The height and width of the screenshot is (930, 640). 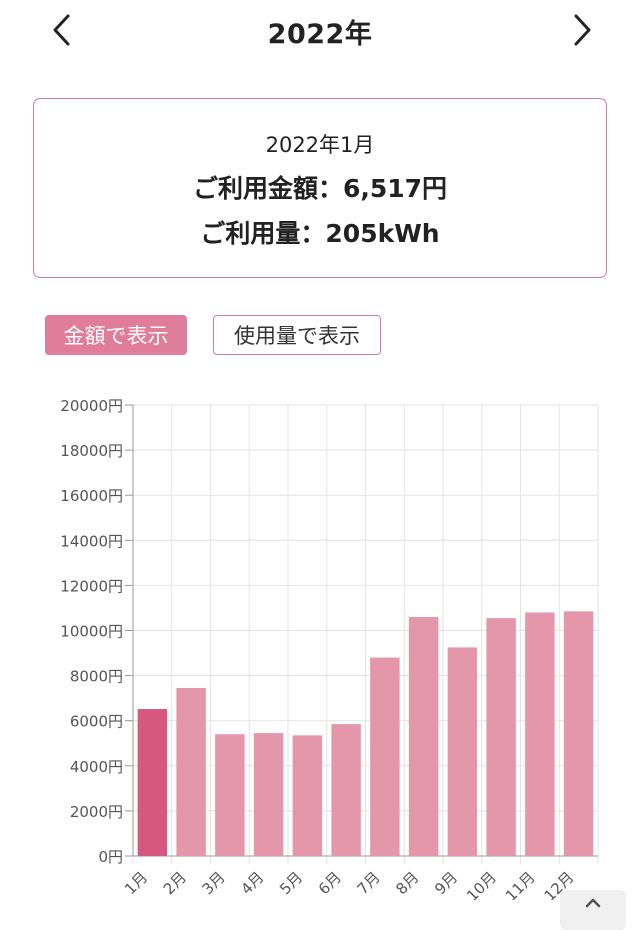 I want to click on bar-10月, so click(x=501, y=737).